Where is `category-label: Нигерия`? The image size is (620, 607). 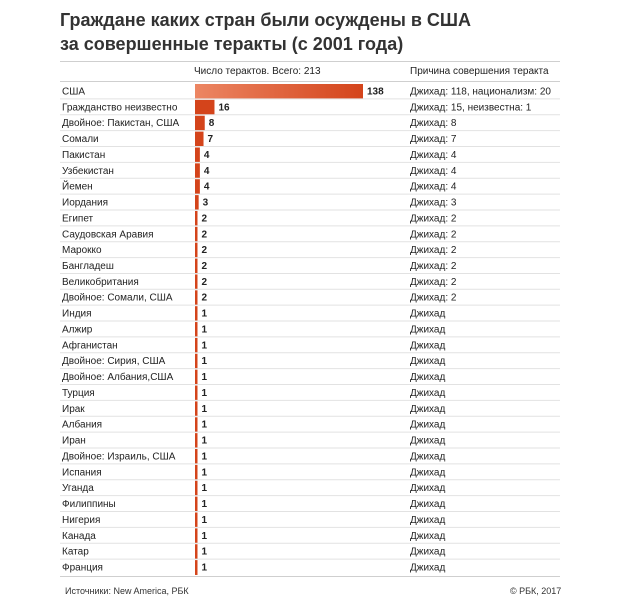
category-label: Нигерия is located at coordinates (81, 520).